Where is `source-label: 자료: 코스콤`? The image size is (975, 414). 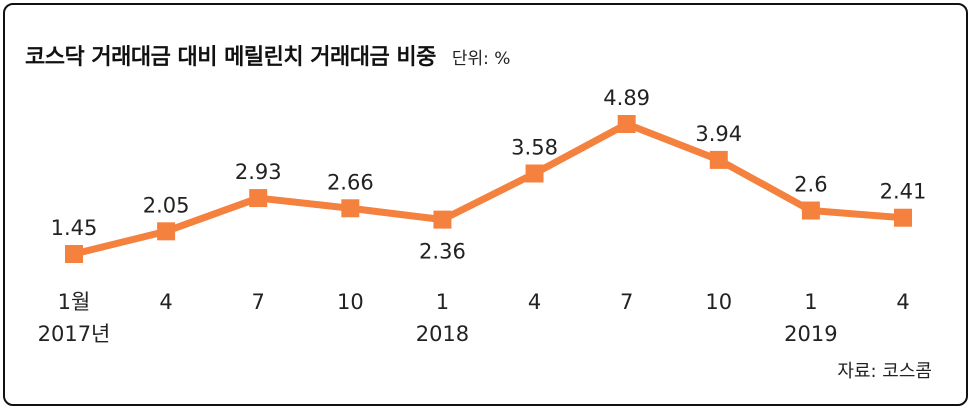
source-label: 자료: 코스콤 is located at coordinates (884, 371).